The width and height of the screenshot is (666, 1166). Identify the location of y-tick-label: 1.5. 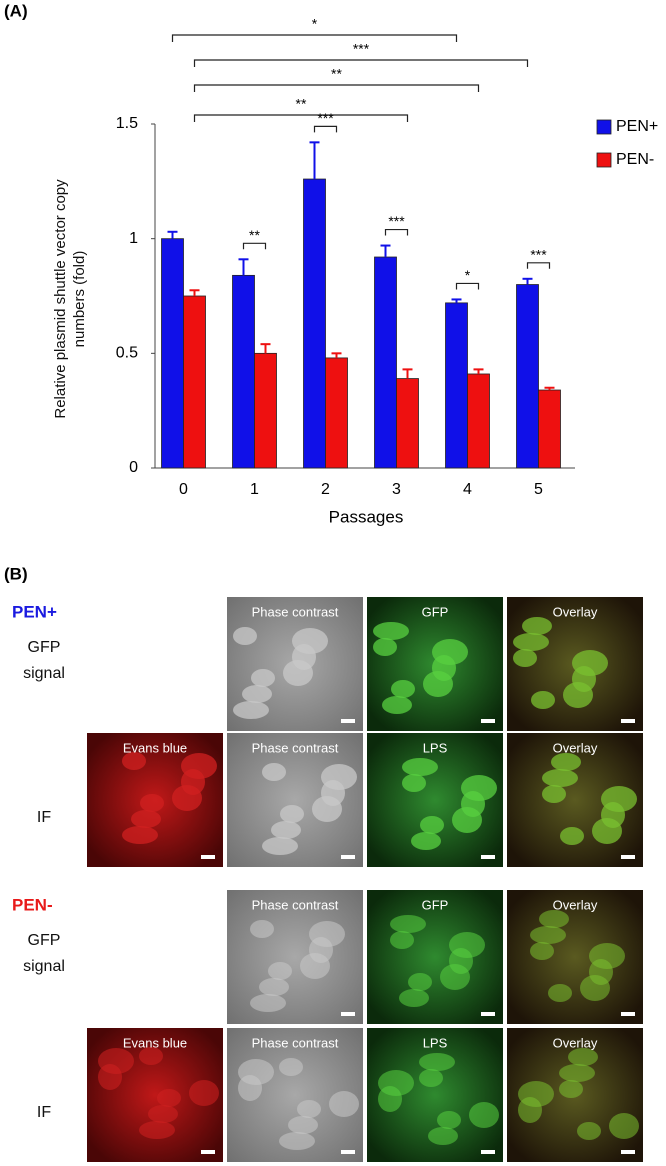
(127, 123).